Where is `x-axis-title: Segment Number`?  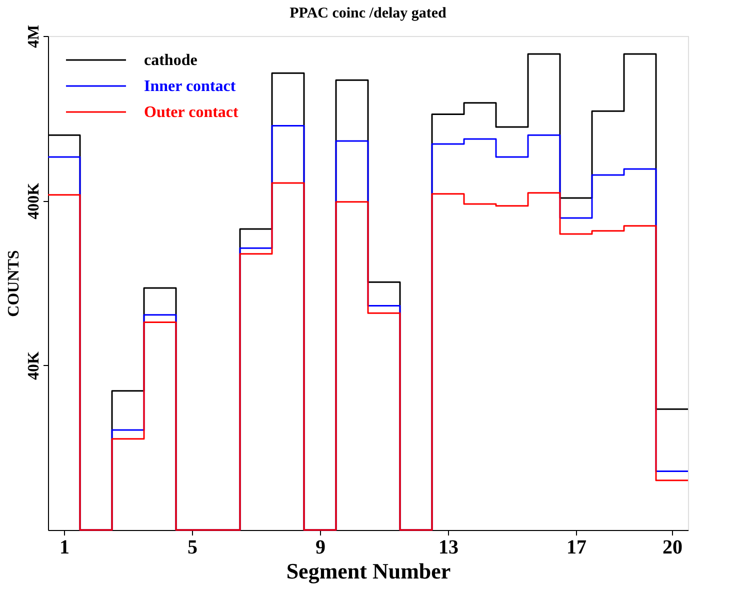 x-axis-title: Segment Number is located at coordinates (368, 571).